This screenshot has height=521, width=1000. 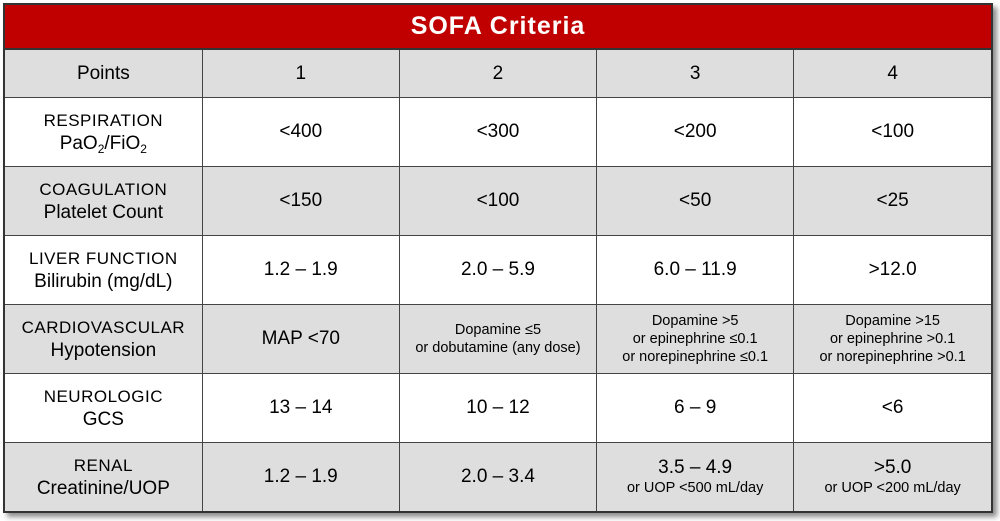 I want to click on value-text: or epinephrine >0.1, so click(x=892, y=339).